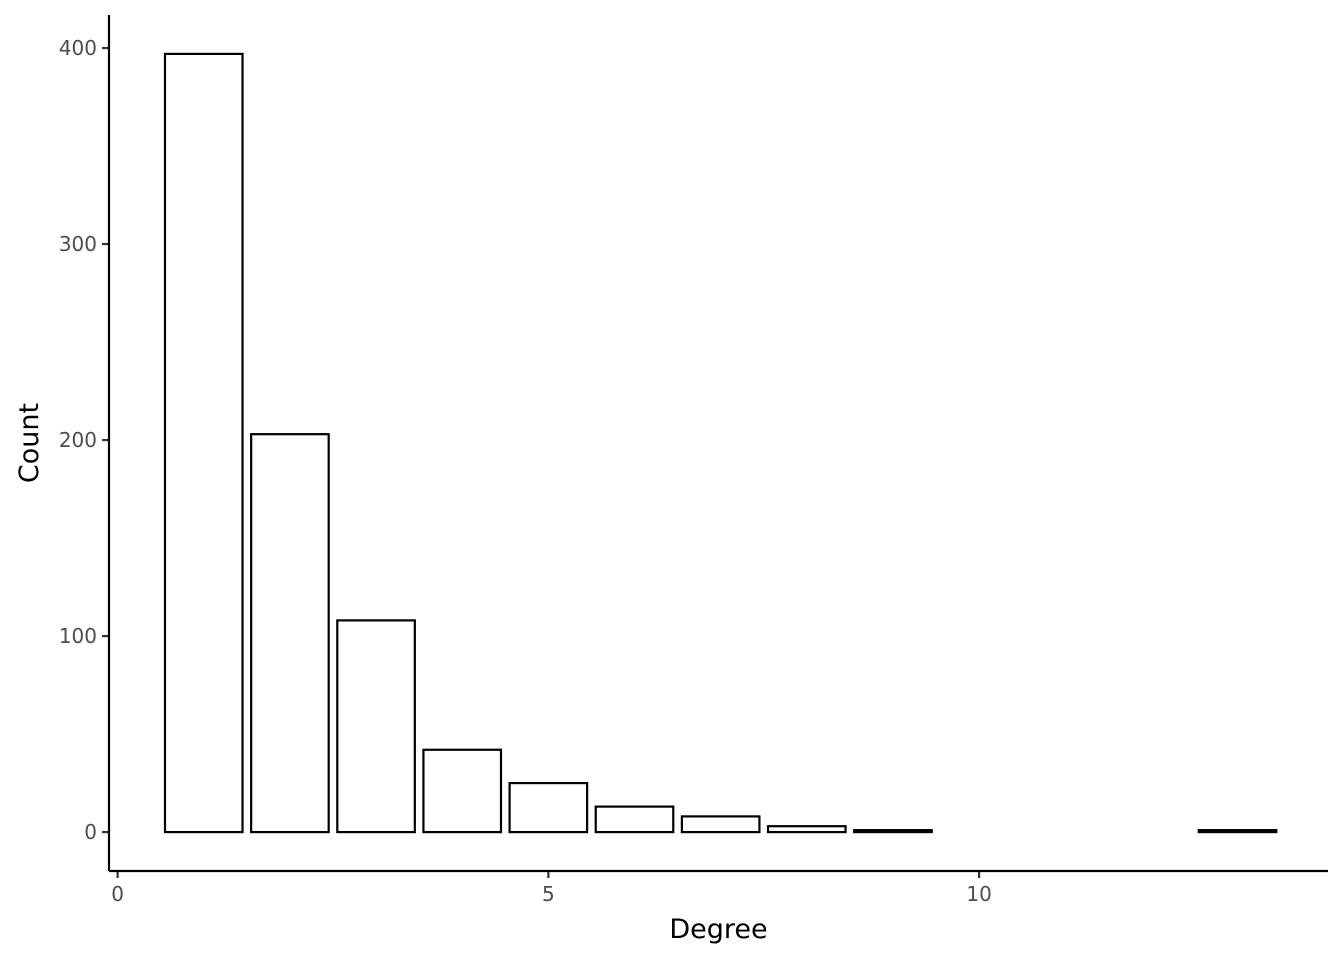 This screenshot has height=960, width=1344. What do you see at coordinates (78, 440) in the screenshot?
I see `y-tick-label: 200` at bounding box center [78, 440].